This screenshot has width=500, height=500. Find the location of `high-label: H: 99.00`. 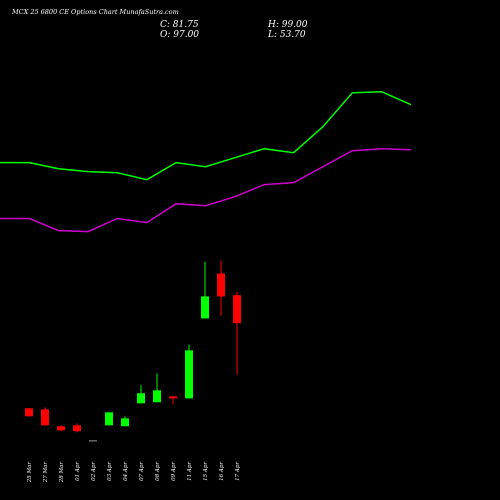

high-label: H: 99.00 is located at coordinates (287, 25).